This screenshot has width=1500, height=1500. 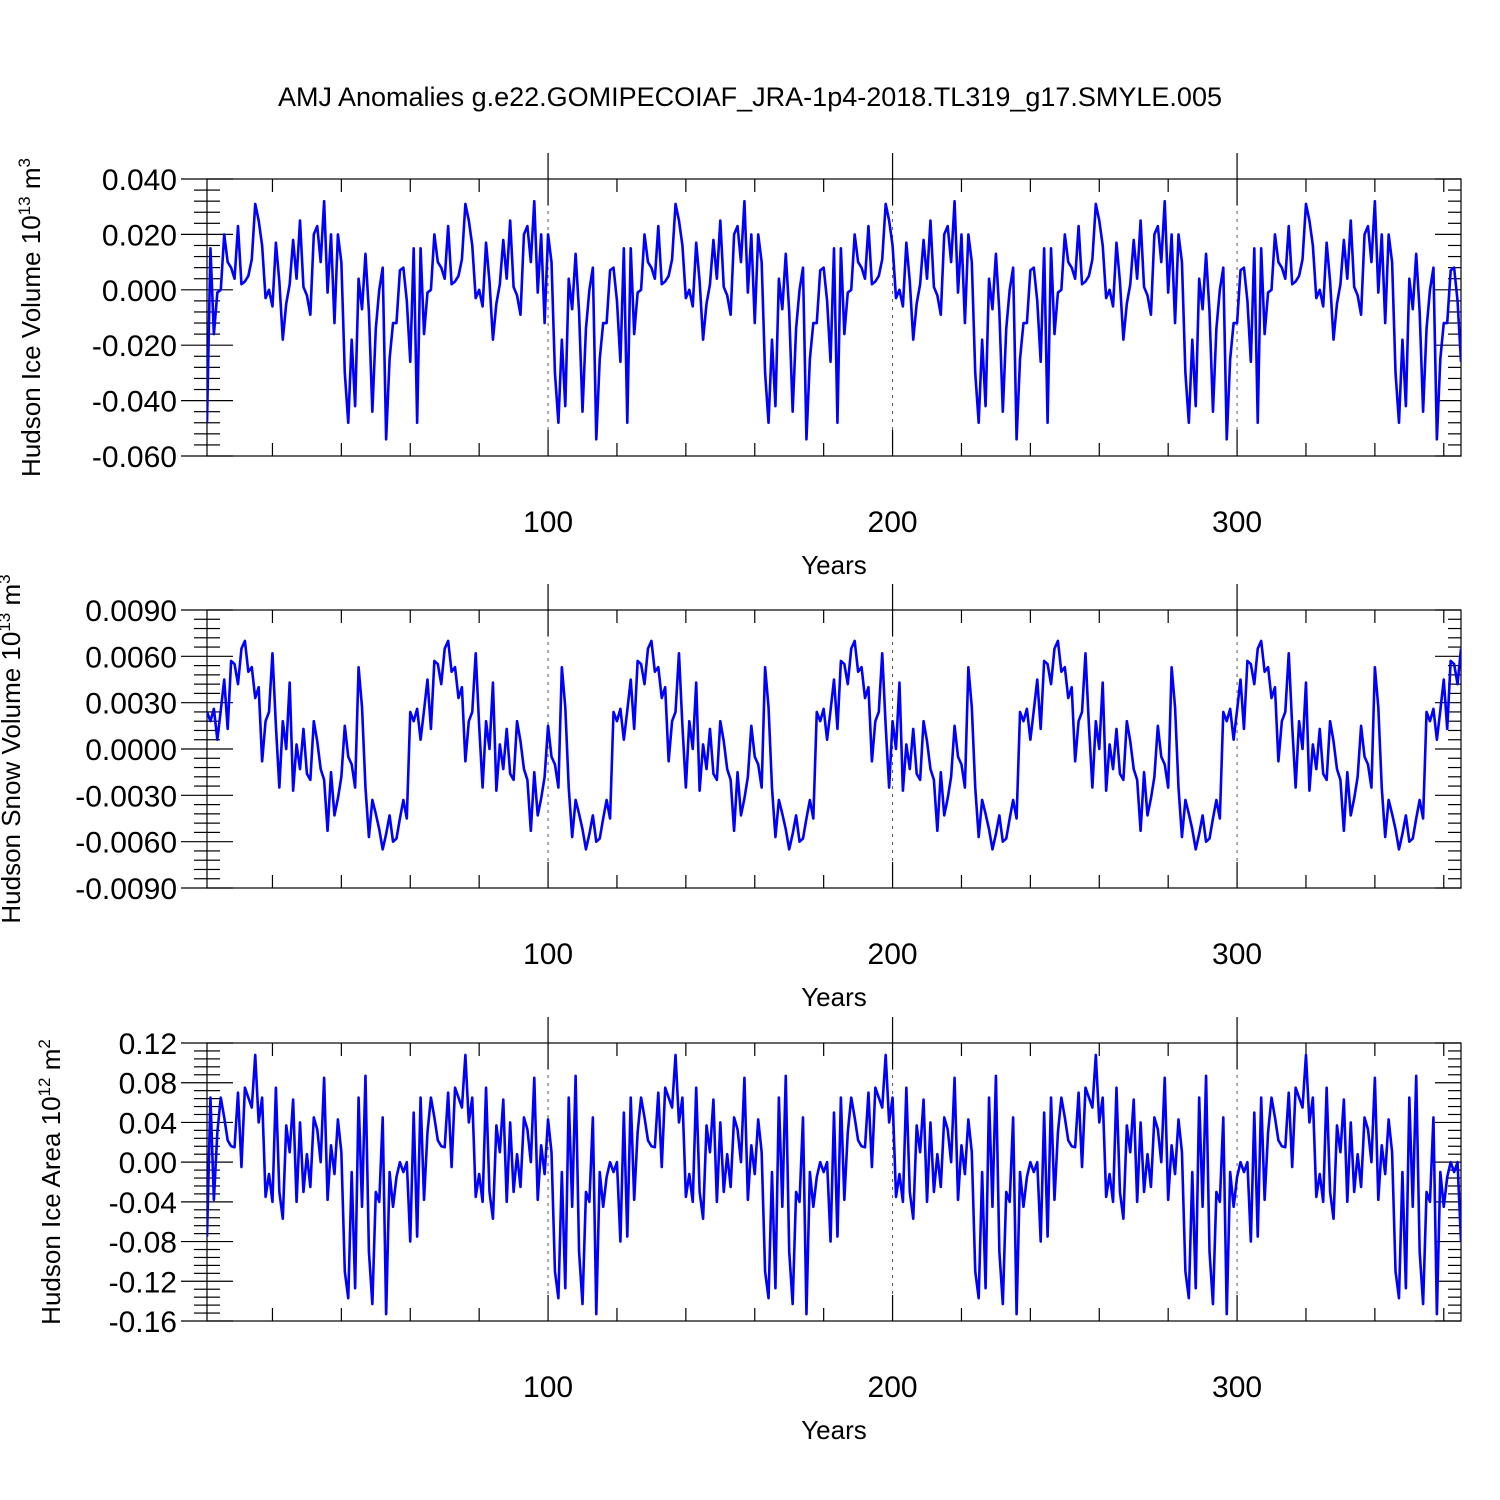 I want to click on y-tick-label: -0.0090, so click(x=126, y=889).